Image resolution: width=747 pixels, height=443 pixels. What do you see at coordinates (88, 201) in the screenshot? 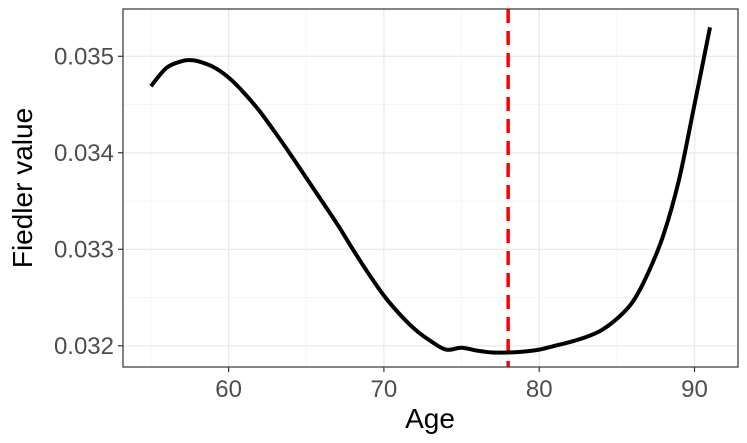
I see `y-axis: 0.032 0.033 0.034 0.035` at bounding box center [88, 201].